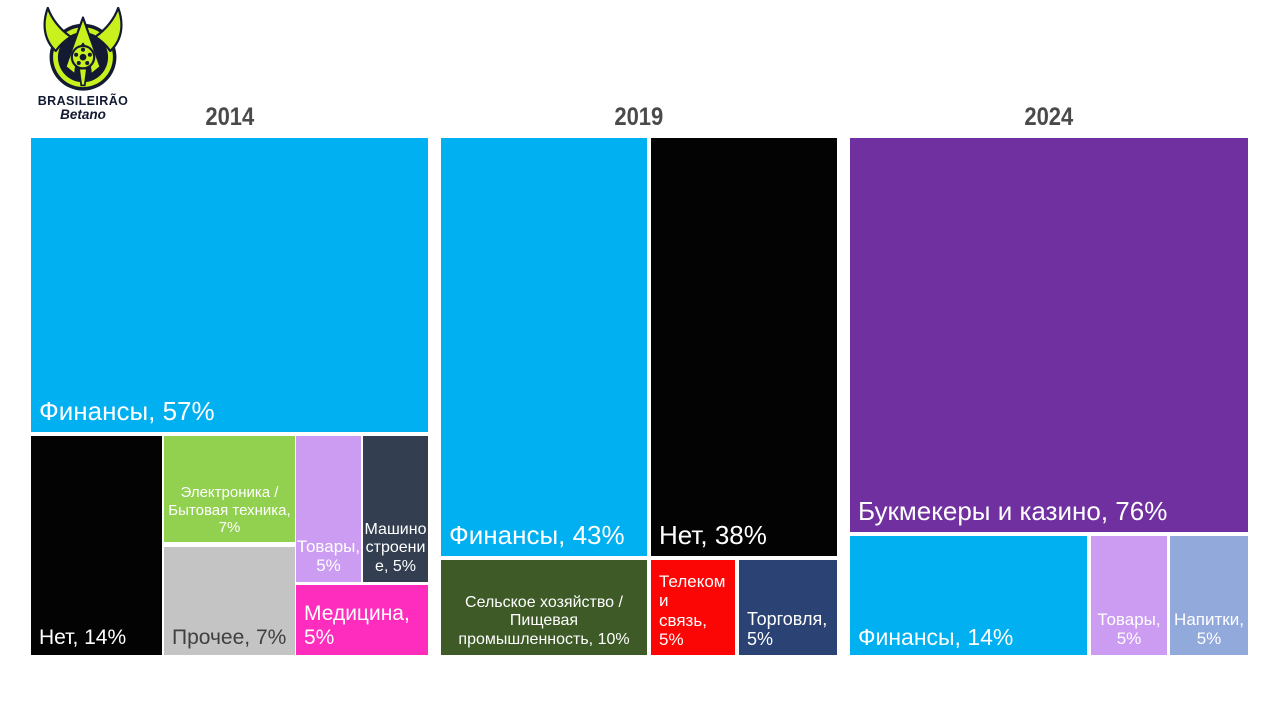  I want to click on treemap-tile-torgovlya-5: Торговля, 5%, so click(788, 607).